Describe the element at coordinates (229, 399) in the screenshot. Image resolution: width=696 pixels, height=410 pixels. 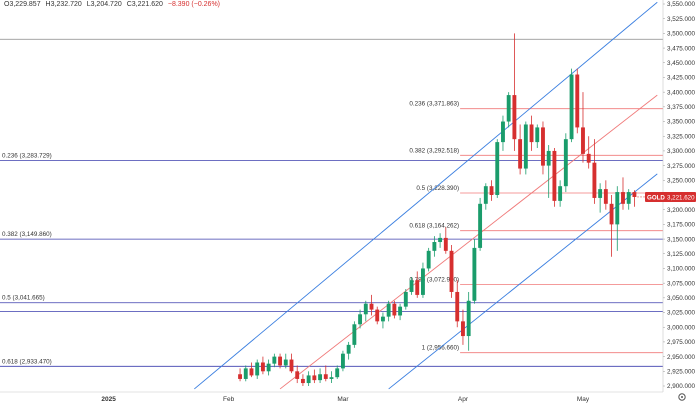
I see `time-tick-label: Feb` at that location.